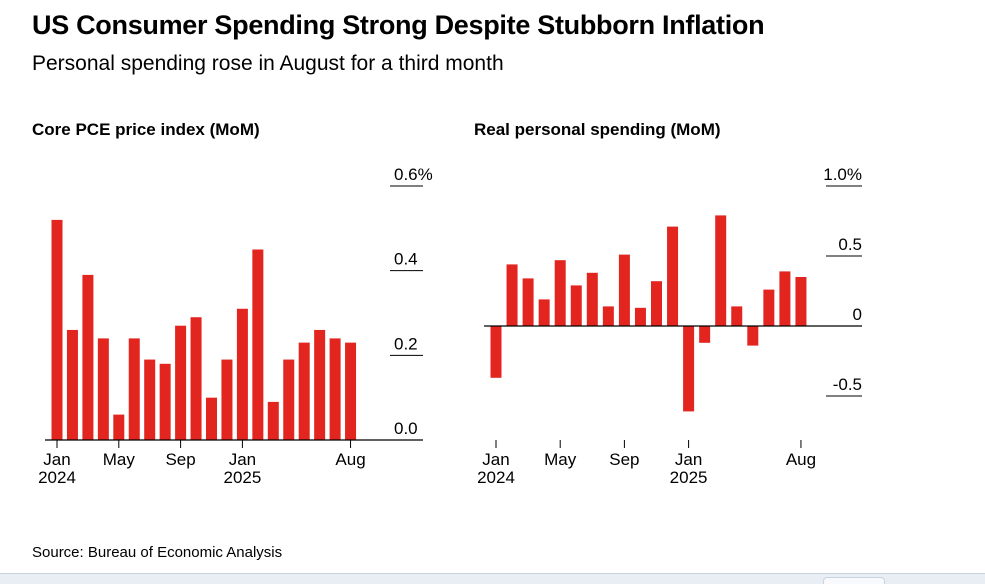  What do you see at coordinates (413, 174) in the screenshot?
I see `y-tick-label: 0.6%` at bounding box center [413, 174].